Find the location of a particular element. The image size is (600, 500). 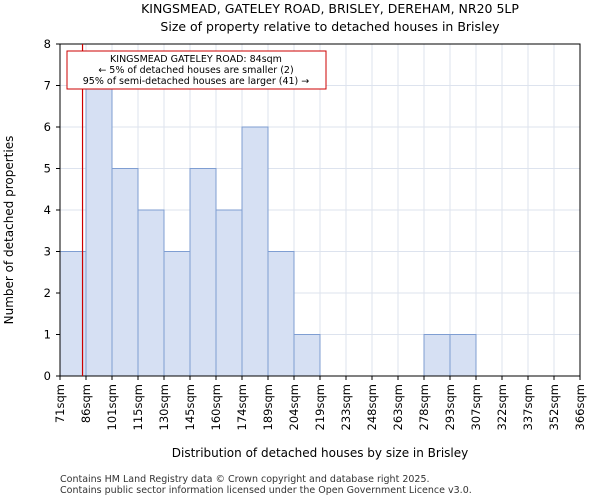

bar-204sqm is located at coordinates (307, 355).